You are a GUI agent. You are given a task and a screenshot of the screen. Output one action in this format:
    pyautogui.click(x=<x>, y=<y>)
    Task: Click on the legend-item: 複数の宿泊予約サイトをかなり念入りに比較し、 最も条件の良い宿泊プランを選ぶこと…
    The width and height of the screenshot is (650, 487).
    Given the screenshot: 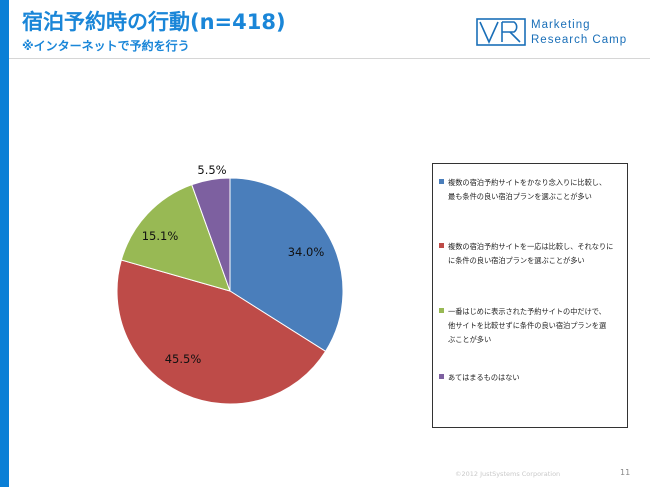 What is the action you would take?
    pyautogui.click(x=530, y=190)
    